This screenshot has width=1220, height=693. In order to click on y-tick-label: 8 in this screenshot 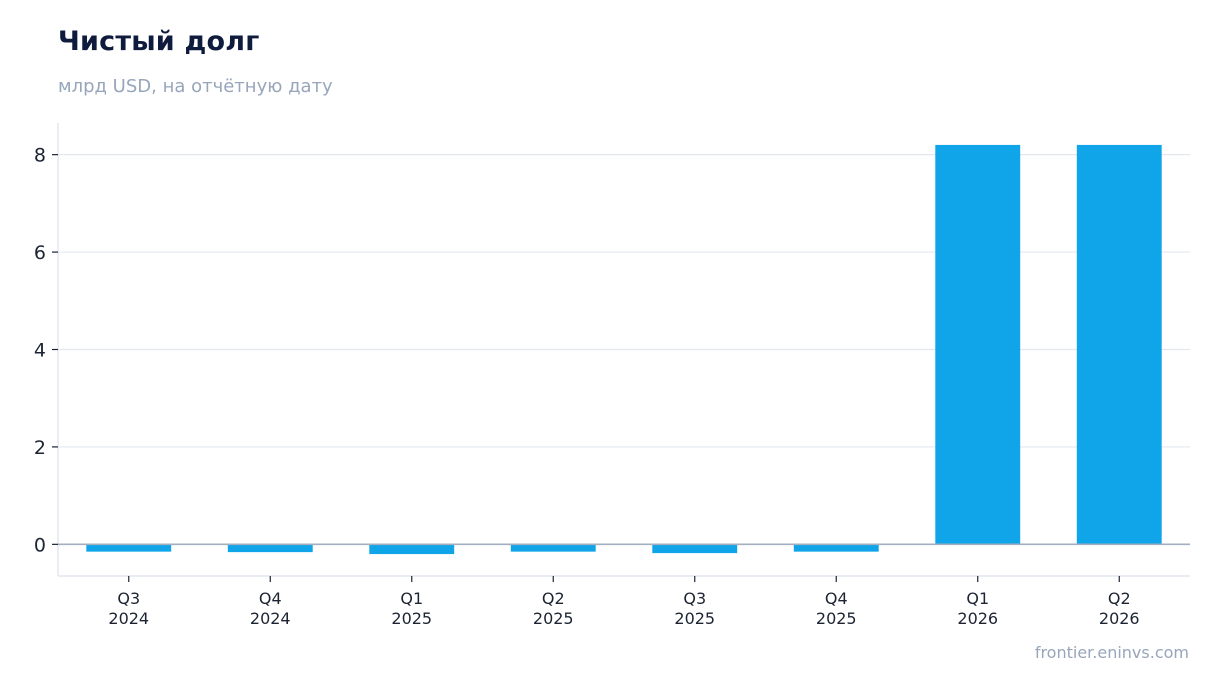, I will do `click(40, 156)`.